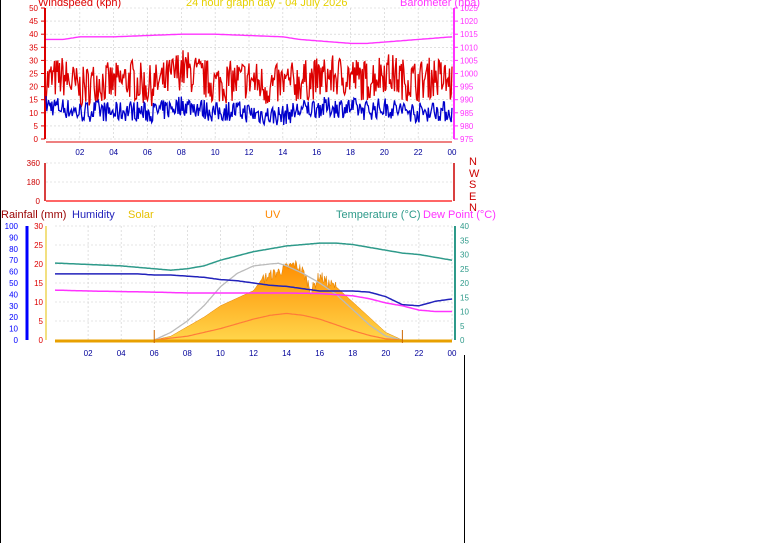 This screenshot has height=548, width=761. What do you see at coordinates (0, 271) in the screenshot?
I see `frame-left-line` at bounding box center [0, 271].